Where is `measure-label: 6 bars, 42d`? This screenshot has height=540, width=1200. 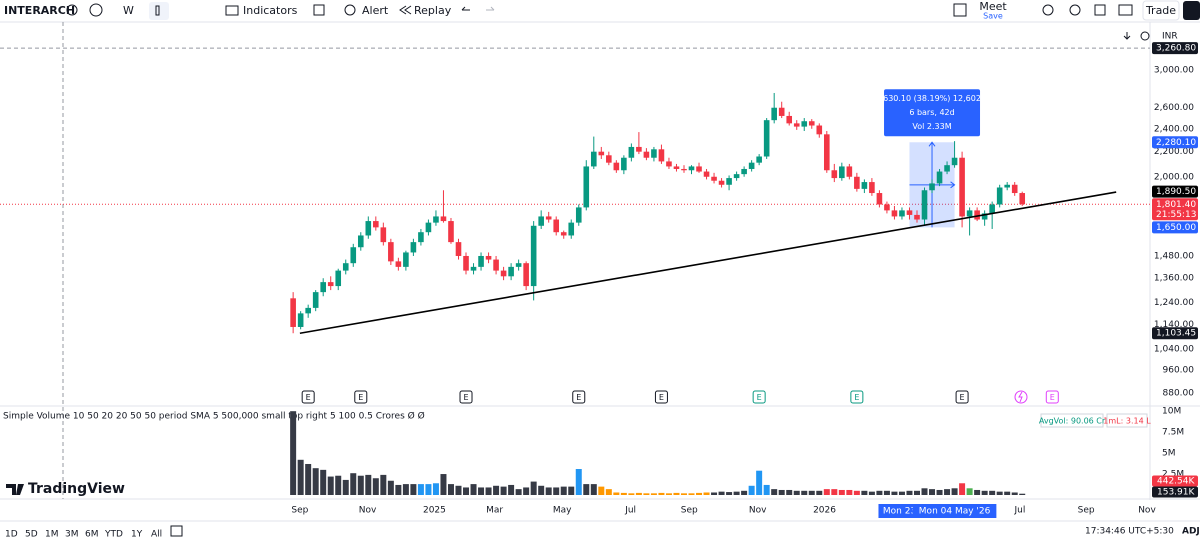 measure-label: 6 bars, 42d is located at coordinates (931, 112).